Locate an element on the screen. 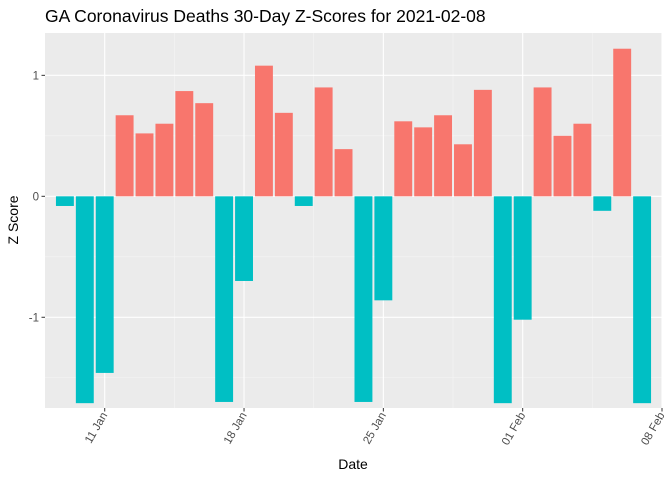  y-tick-label: 1 is located at coordinates (36, 76).